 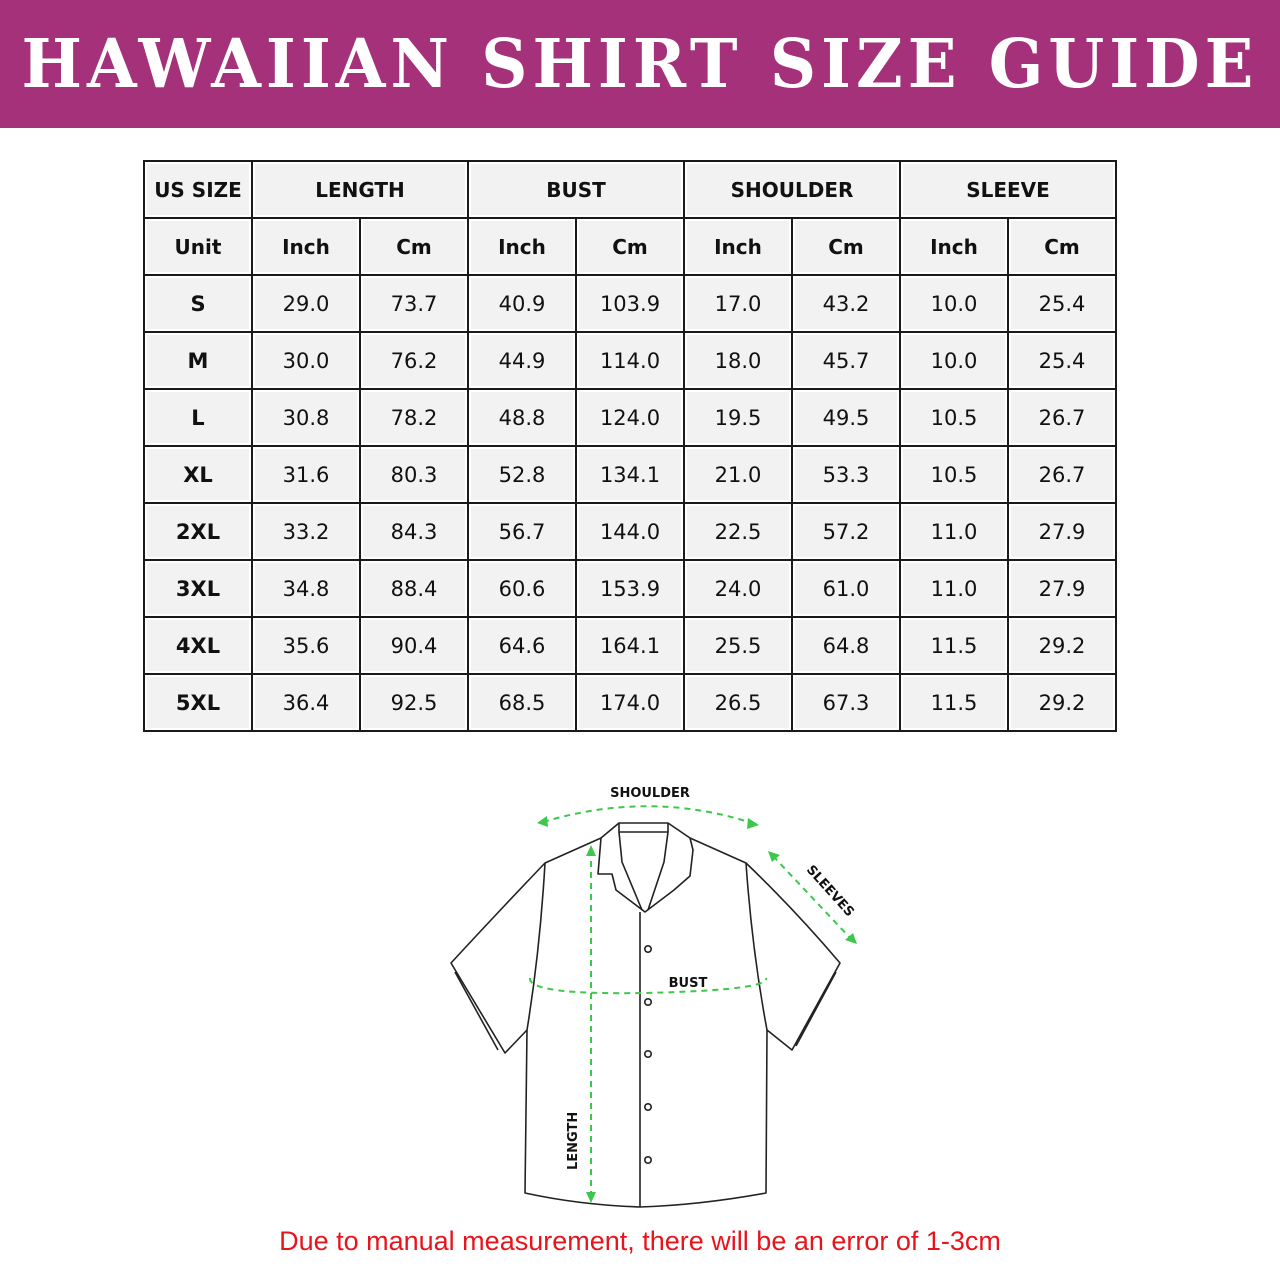 I want to click on header-group-row: US SIZE LENGTH BUST SHOULDER SLEEVE, so click(x=630, y=189).